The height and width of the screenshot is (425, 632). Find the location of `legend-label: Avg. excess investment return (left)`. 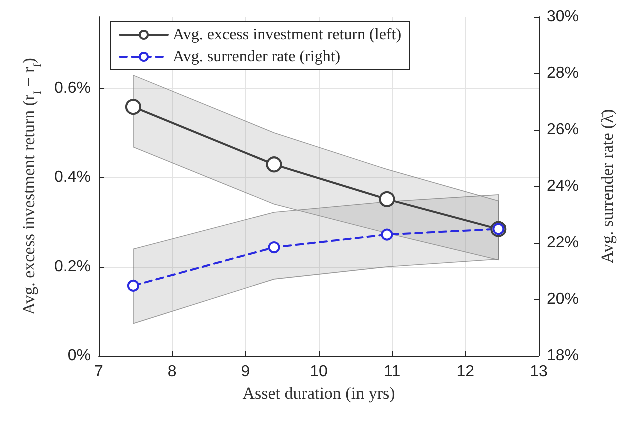

legend-label: Avg. excess investment return (left) is located at coordinates (287, 35).